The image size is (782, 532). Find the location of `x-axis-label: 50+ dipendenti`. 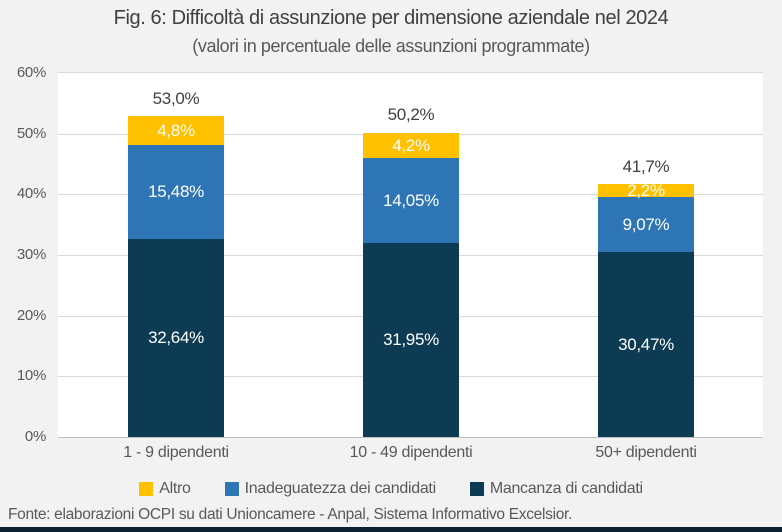

x-axis-label: 50+ dipendenti is located at coordinates (646, 452).